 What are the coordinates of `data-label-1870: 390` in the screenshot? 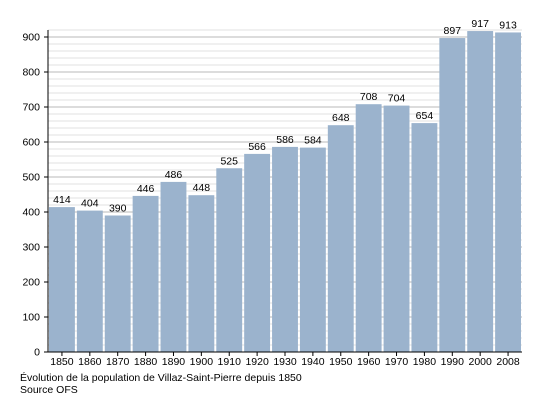 It's located at (118, 209).